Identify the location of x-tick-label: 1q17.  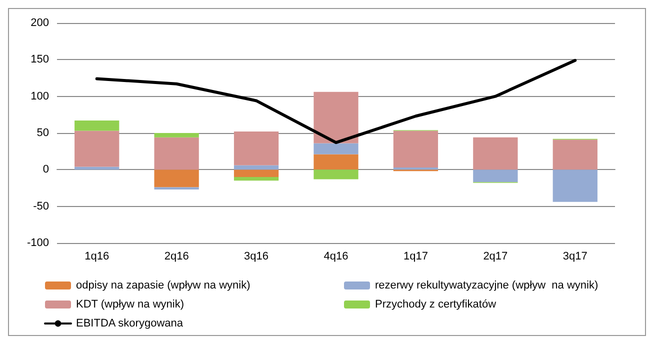
(415, 256).